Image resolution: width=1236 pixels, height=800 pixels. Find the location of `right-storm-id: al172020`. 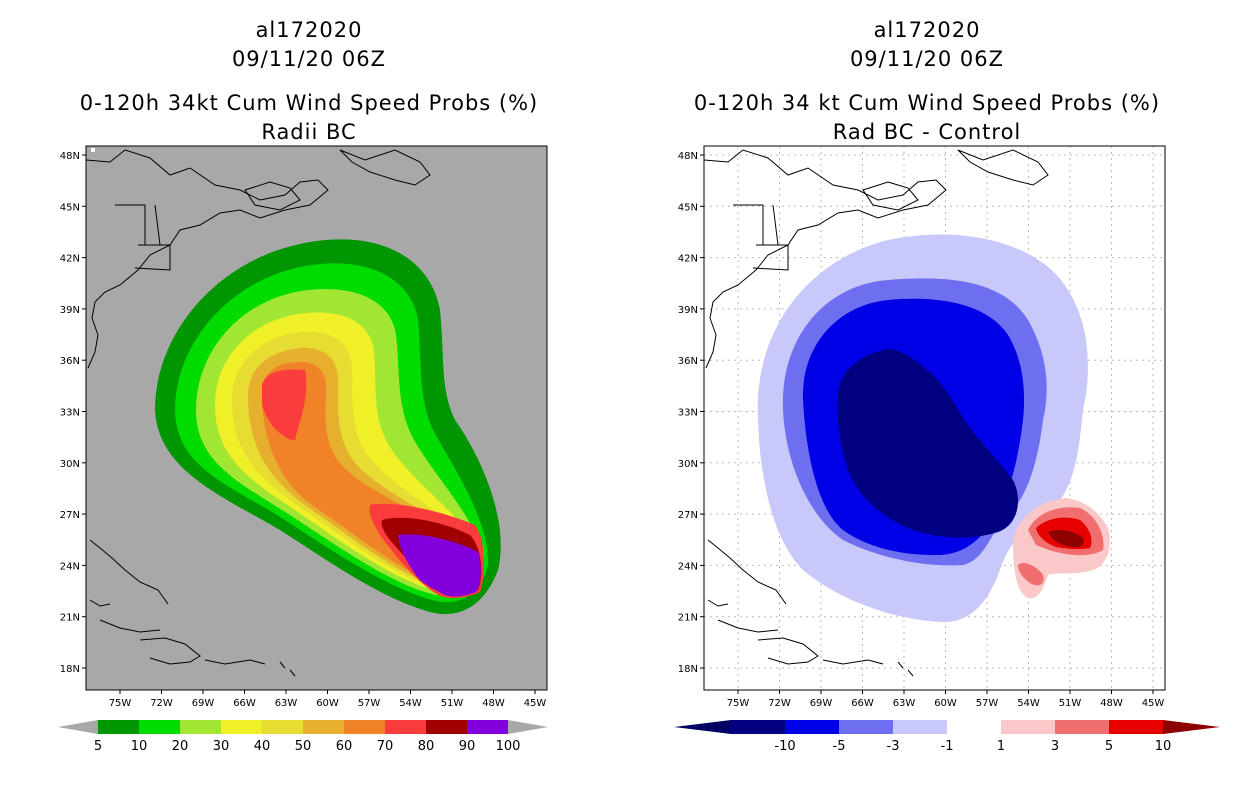

right-storm-id: al172020 is located at coordinates (927, 30).